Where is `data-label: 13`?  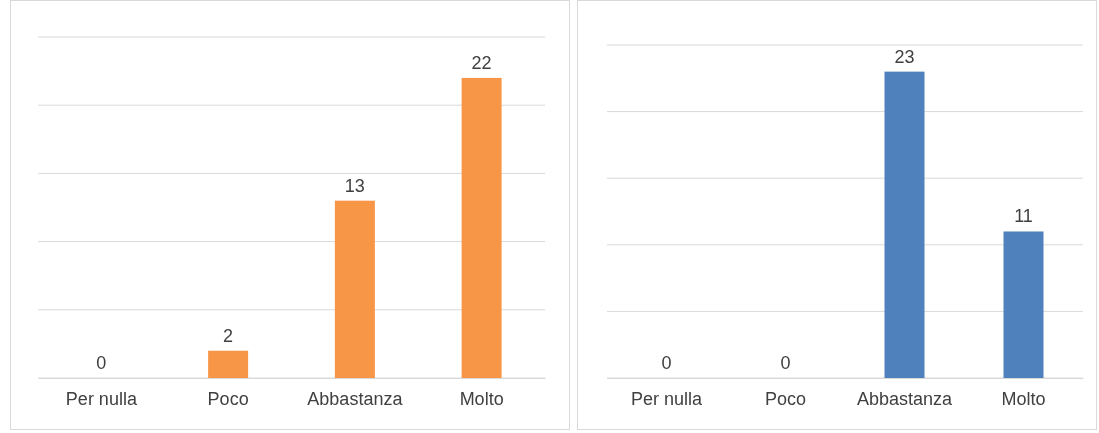 data-label: 13 is located at coordinates (354, 185).